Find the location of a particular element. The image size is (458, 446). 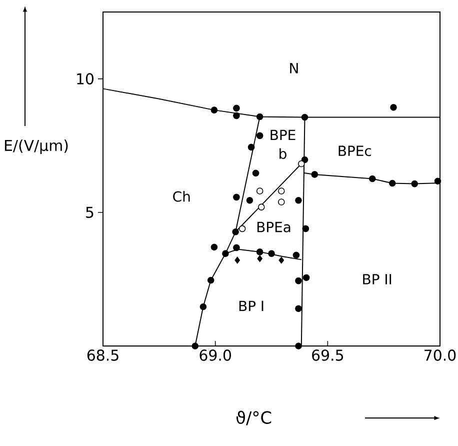

x-axis-title: ϑ/°C is located at coordinates (254, 418).